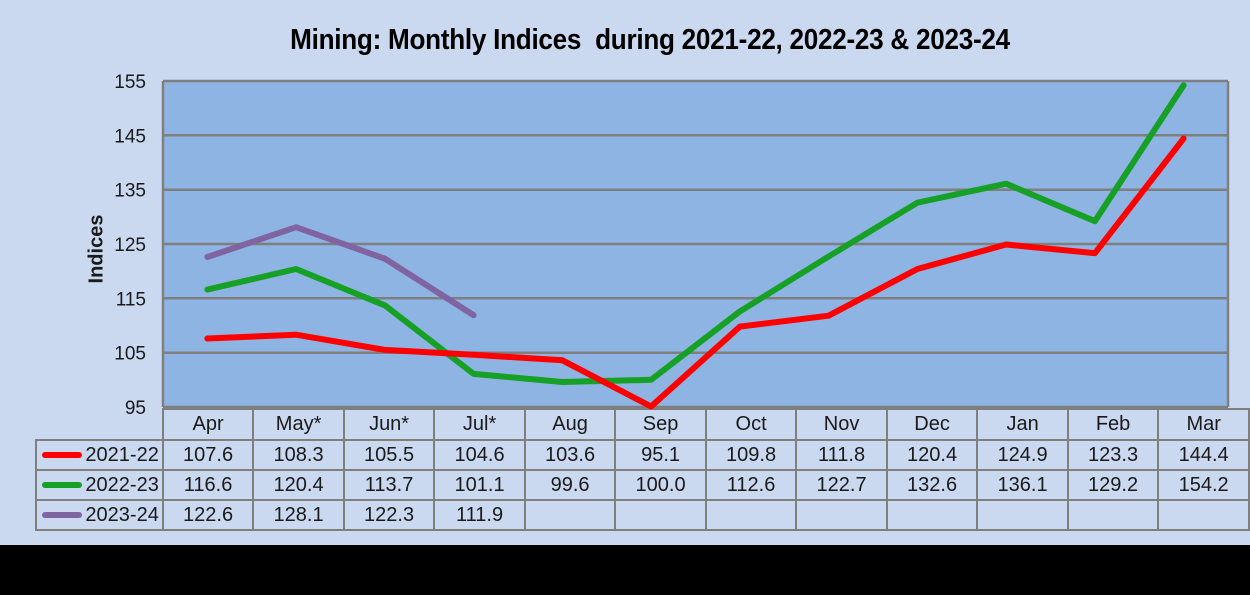  What do you see at coordinates (389, 485) in the screenshot?
I see `value-cell: 113.7` at bounding box center [389, 485].